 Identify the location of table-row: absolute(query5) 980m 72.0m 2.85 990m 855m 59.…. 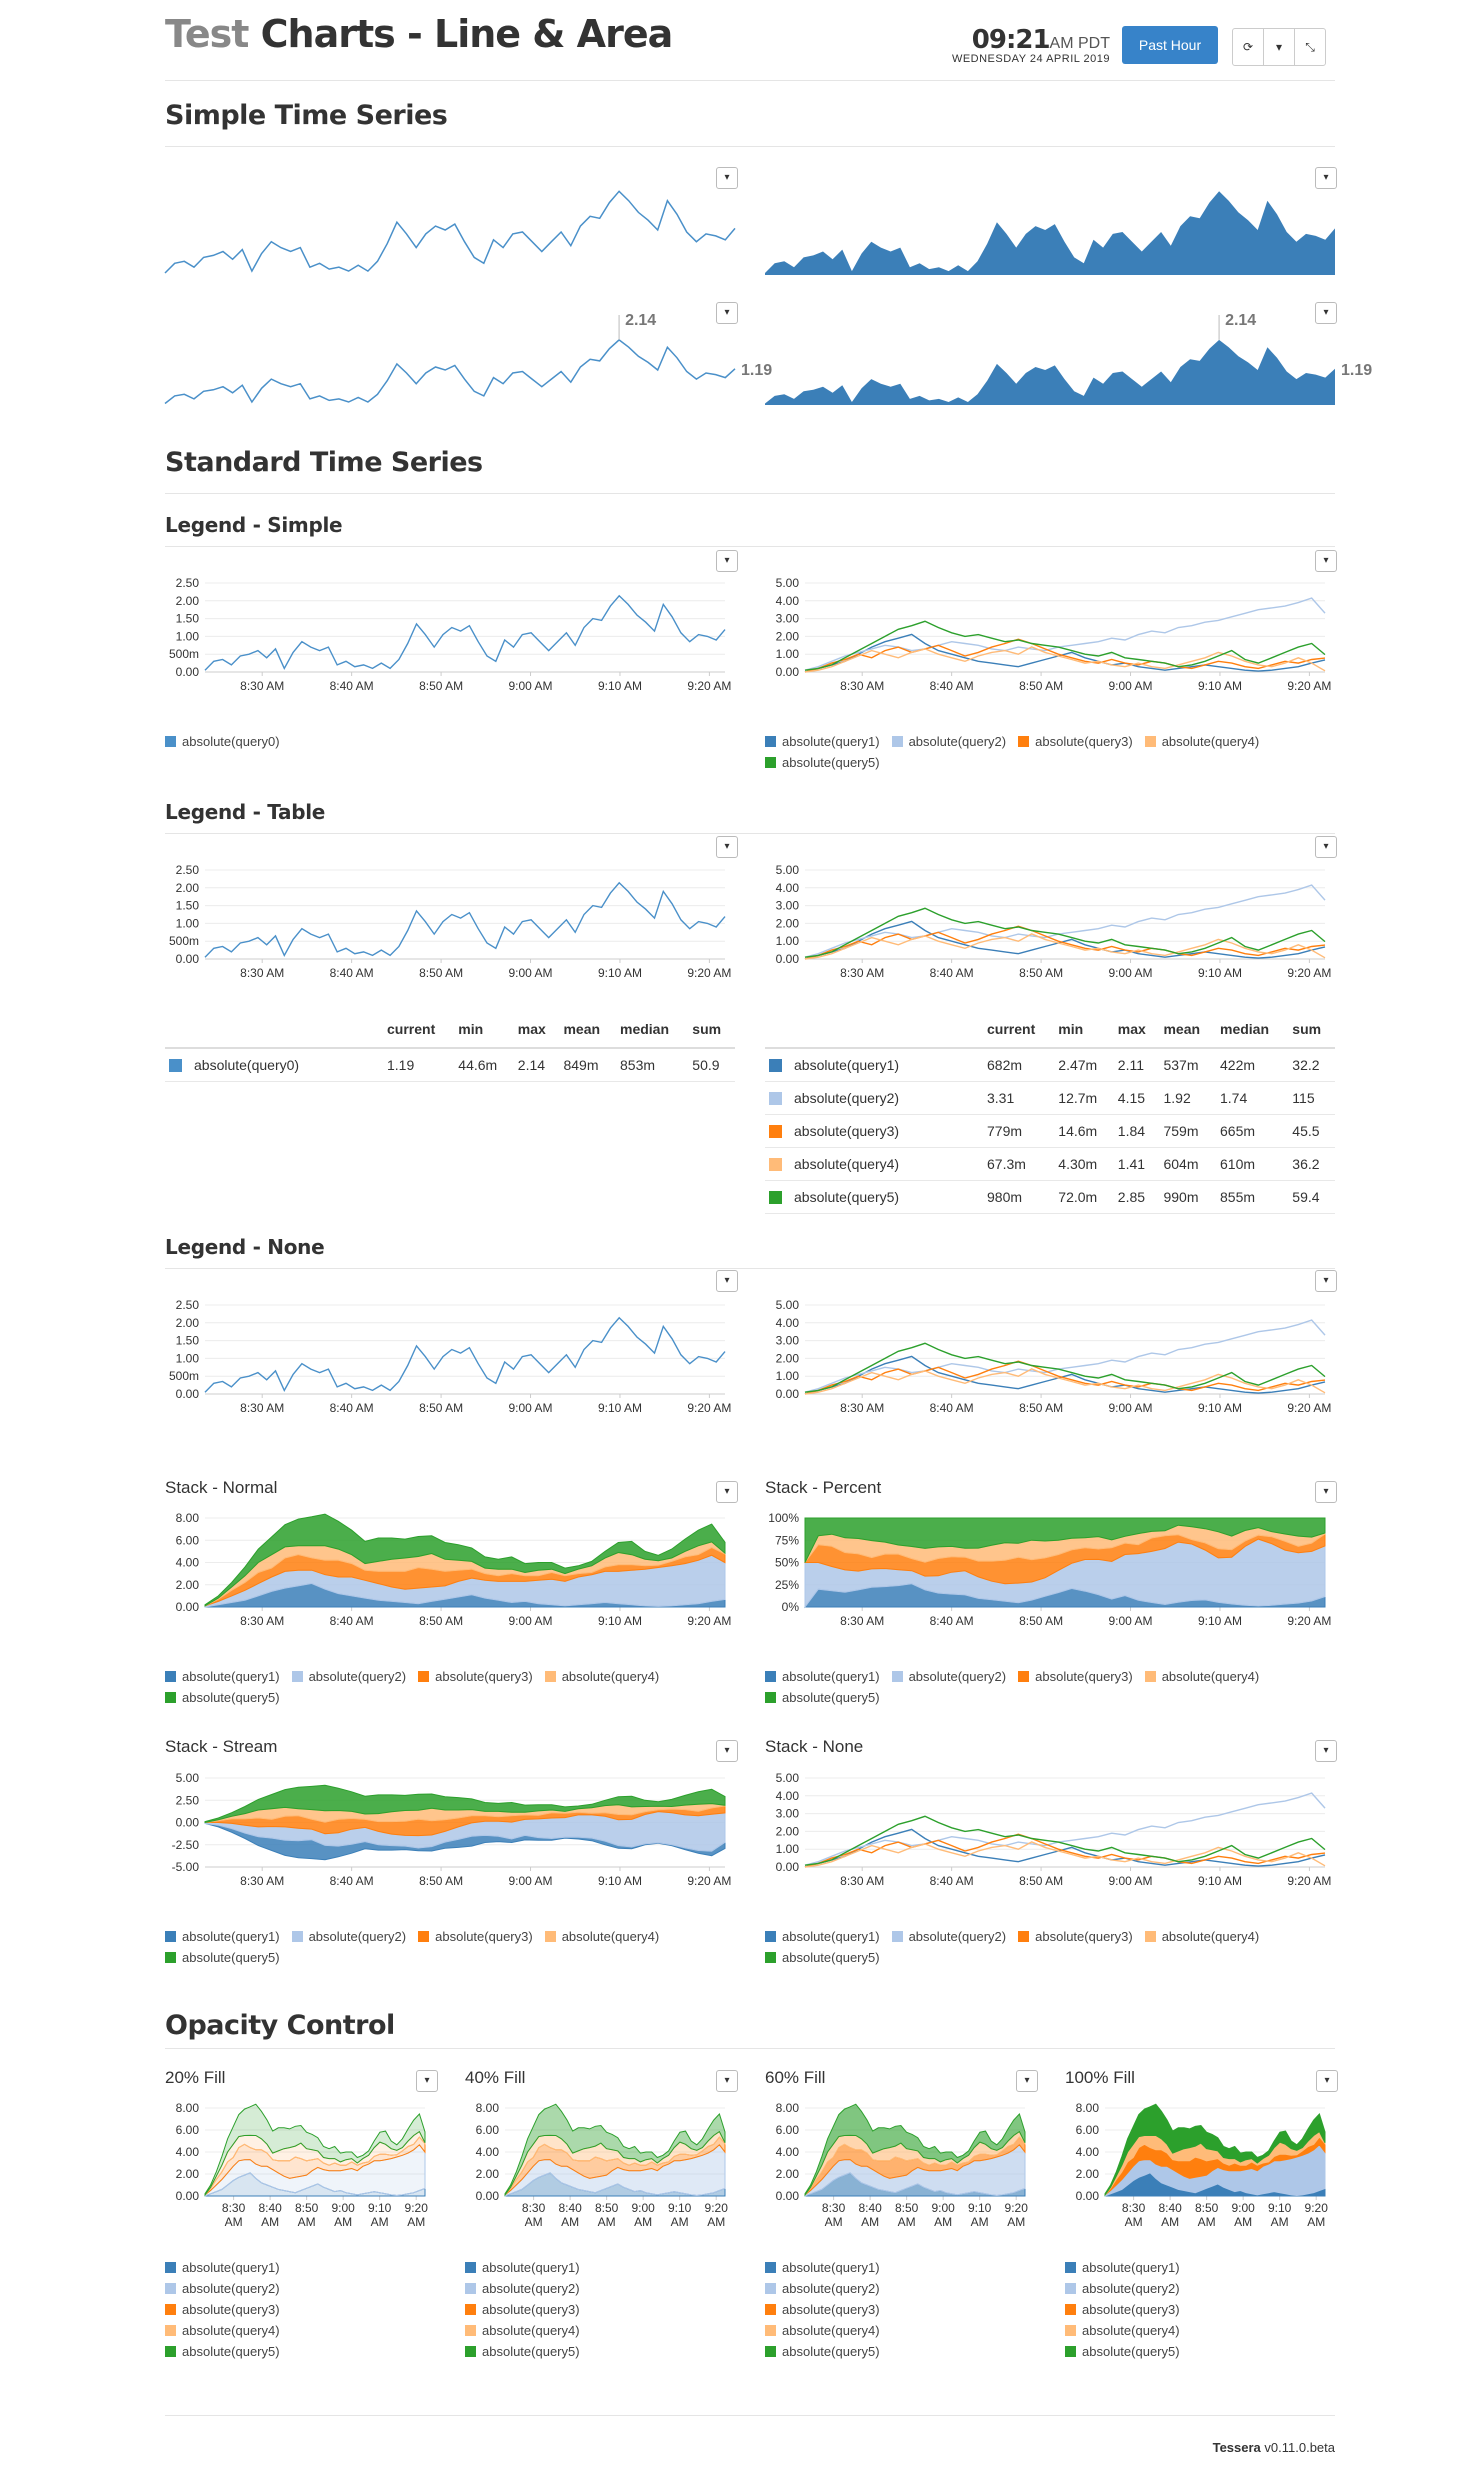
(1050, 1197).